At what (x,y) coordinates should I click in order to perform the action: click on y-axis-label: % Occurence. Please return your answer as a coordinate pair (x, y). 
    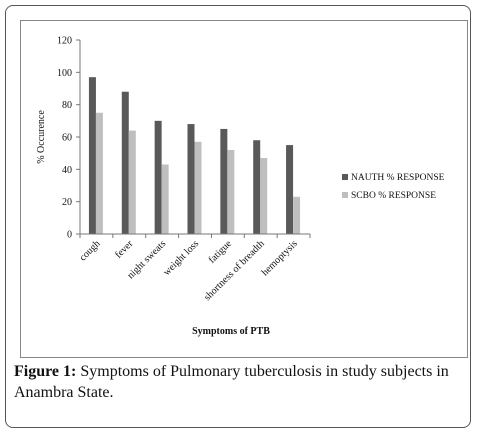
    Looking at the image, I should click on (41, 137).